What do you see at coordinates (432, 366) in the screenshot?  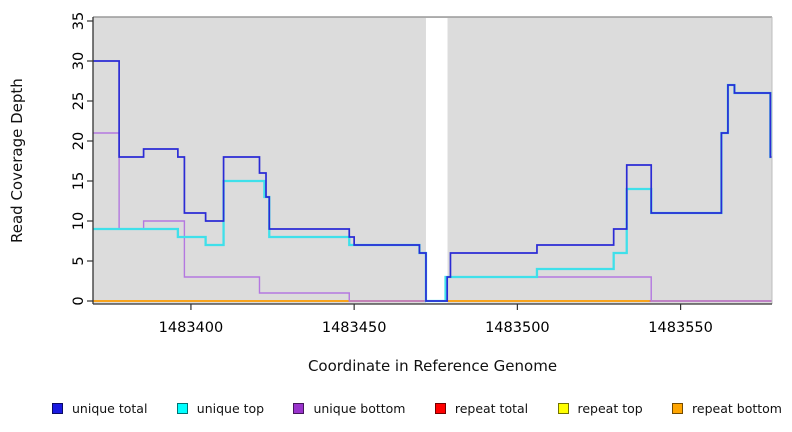 I see `x-axis-title: Coordinate in Reference Genome` at bounding box center [432, 366].